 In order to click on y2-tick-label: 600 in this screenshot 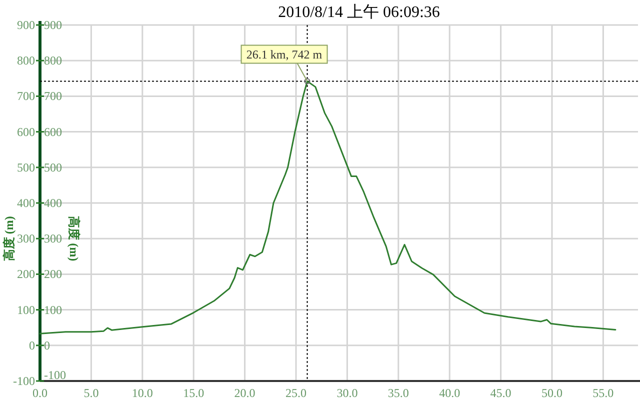, I will do `click(53, 131)`.